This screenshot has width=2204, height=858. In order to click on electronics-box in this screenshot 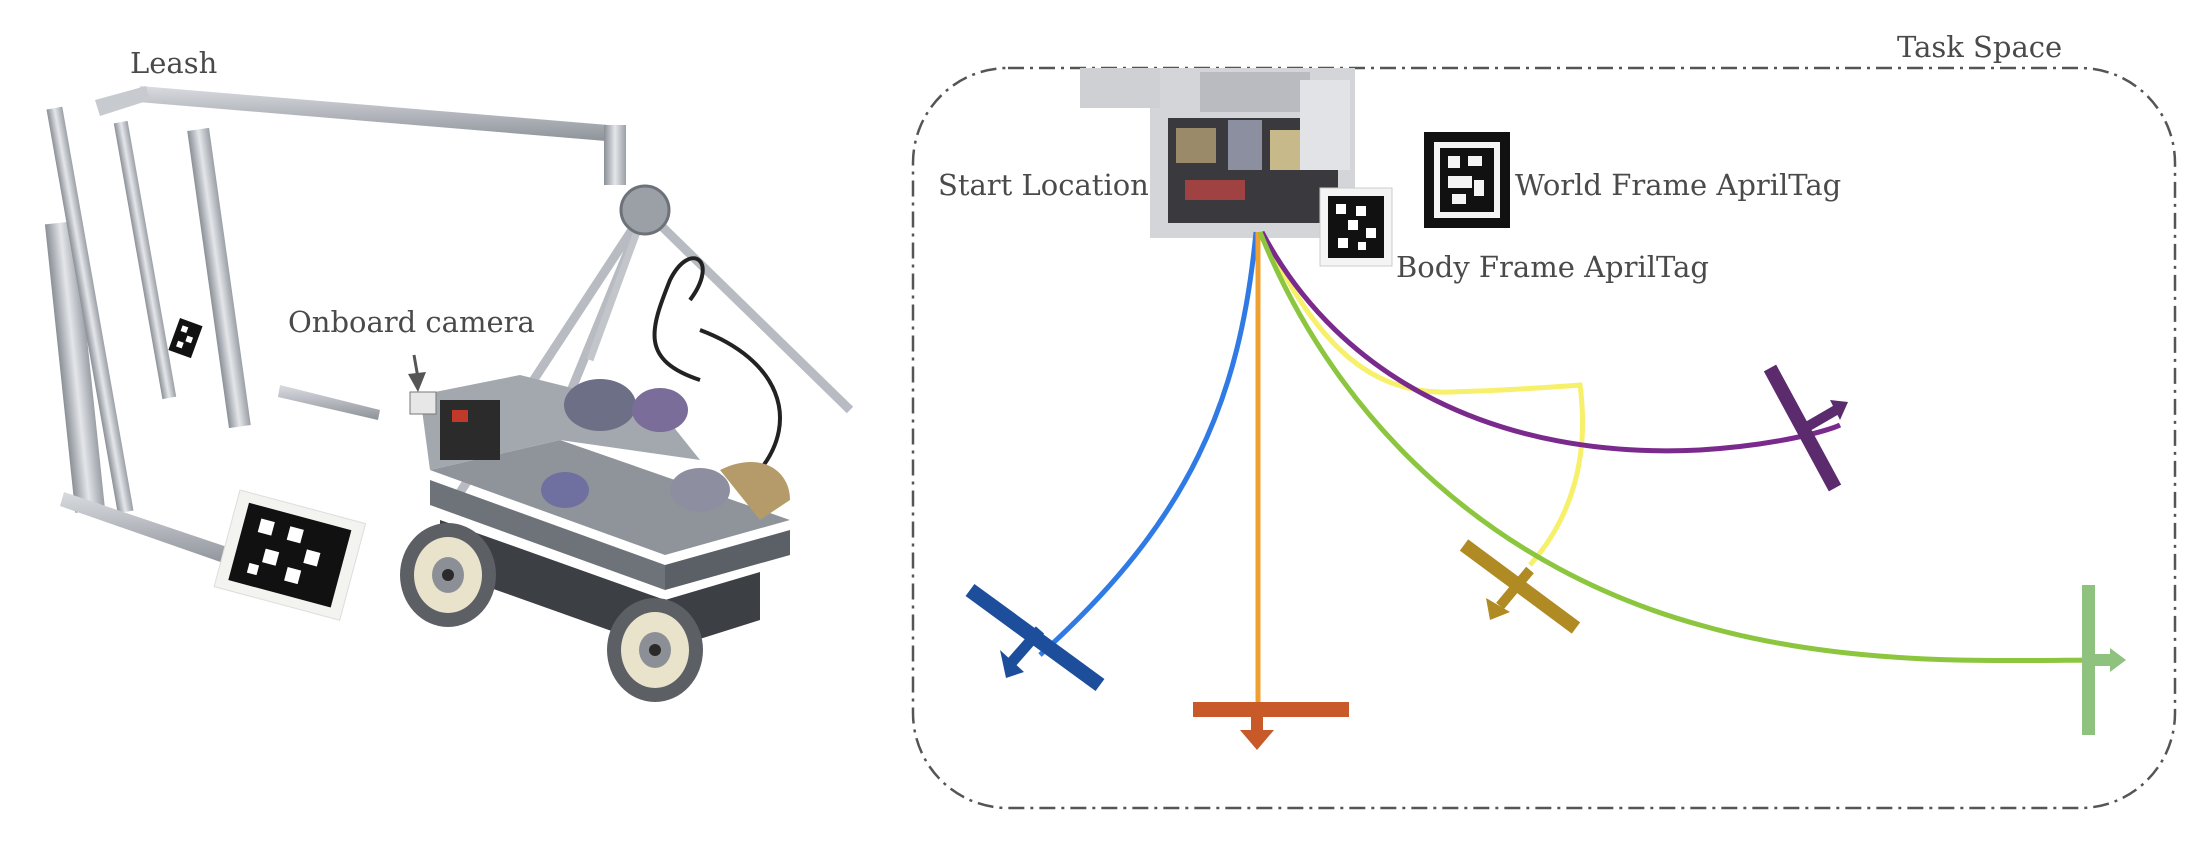, I will do `click(470, 430)`.